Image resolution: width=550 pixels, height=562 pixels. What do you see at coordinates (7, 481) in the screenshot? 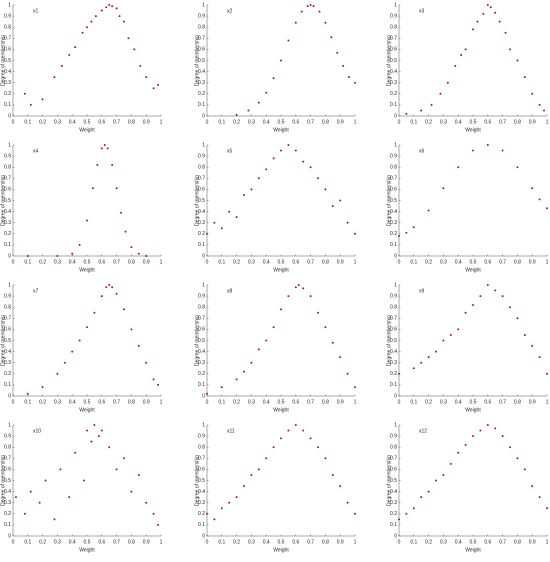
I see `y-tick-label: 0.5` at bounding box center [7, 481].